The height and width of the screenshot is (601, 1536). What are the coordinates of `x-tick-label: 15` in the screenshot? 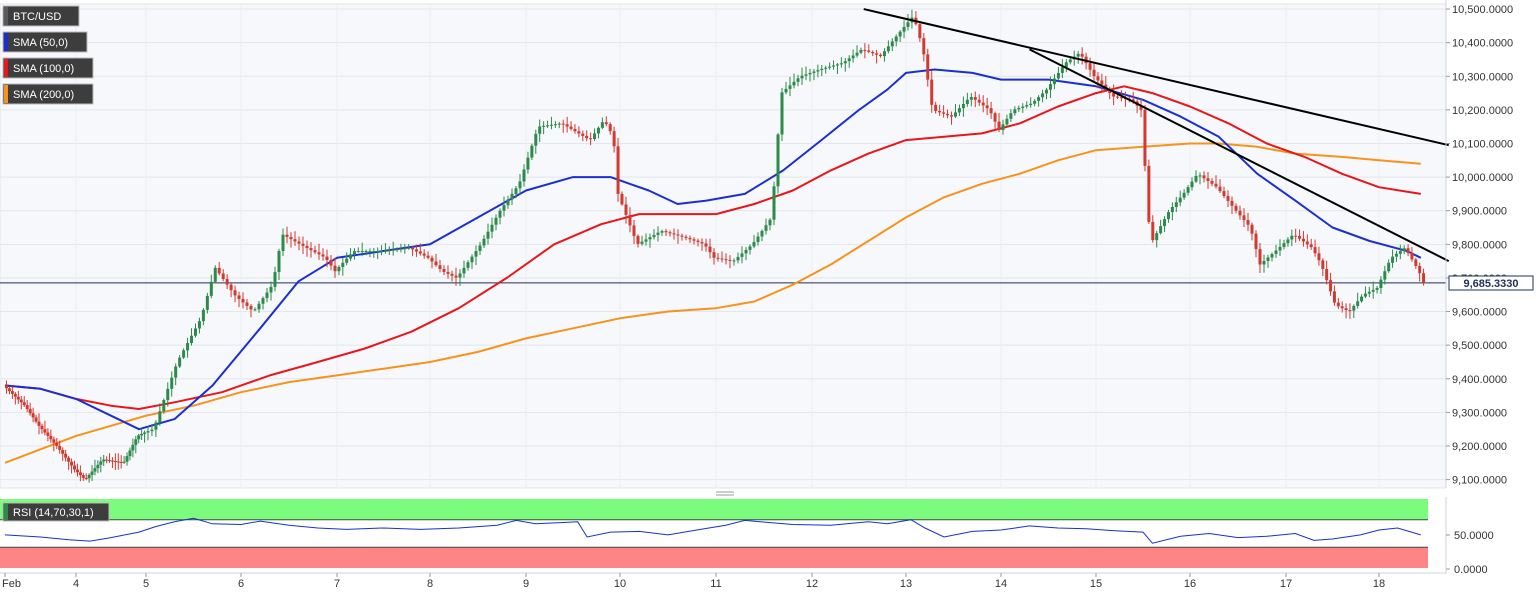 It's located at (1096, 584).